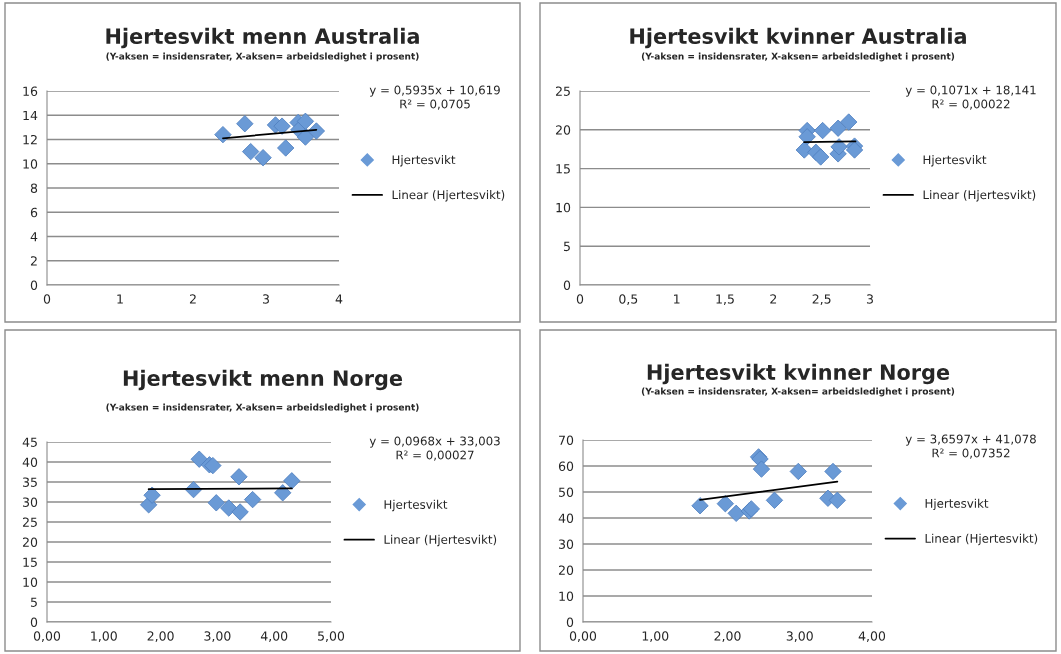  What do you see at coordinates (725, 299) in the screenshot?
I see `x-tick-label: 1,5` at bounding box center [725, 299].